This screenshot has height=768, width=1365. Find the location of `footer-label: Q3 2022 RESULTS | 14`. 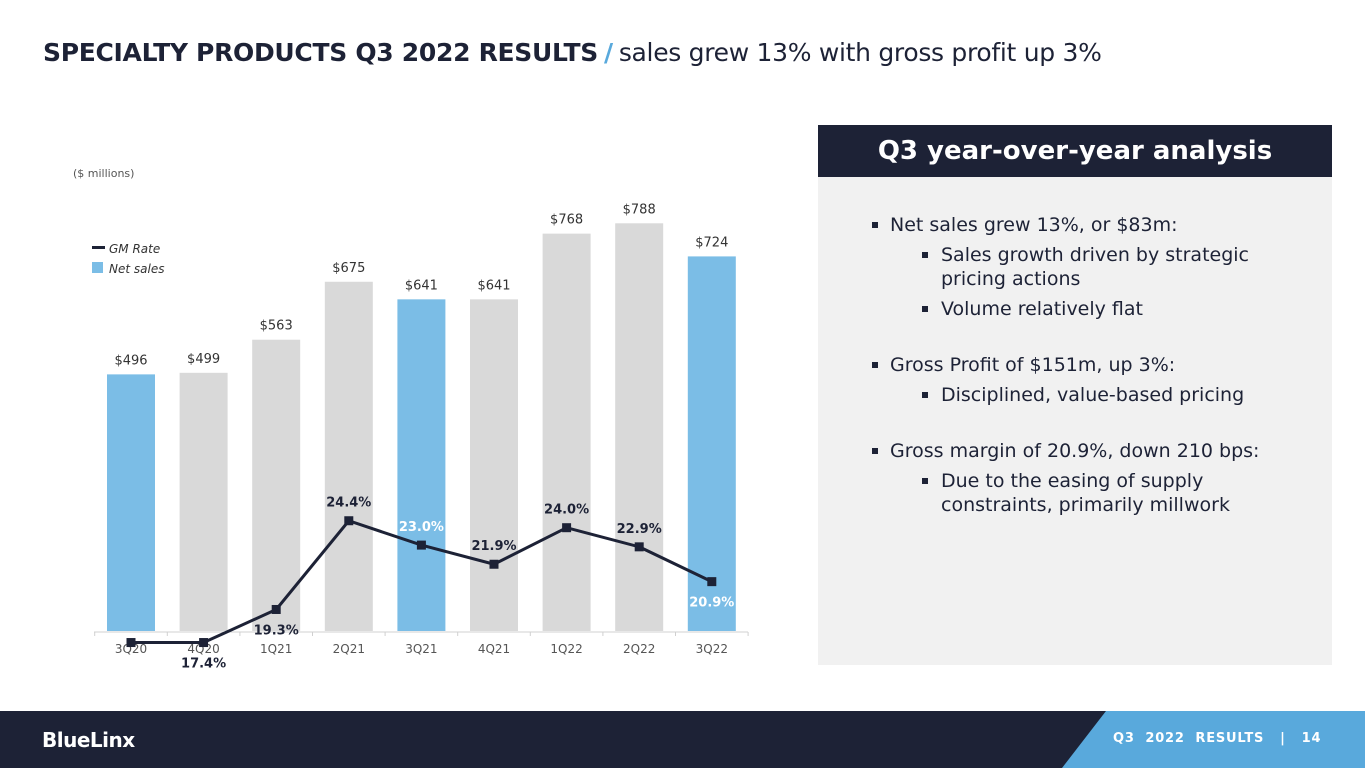

footer-label: Q3 2022 RESULTS | 14 is located at coordinates (1217, 738).